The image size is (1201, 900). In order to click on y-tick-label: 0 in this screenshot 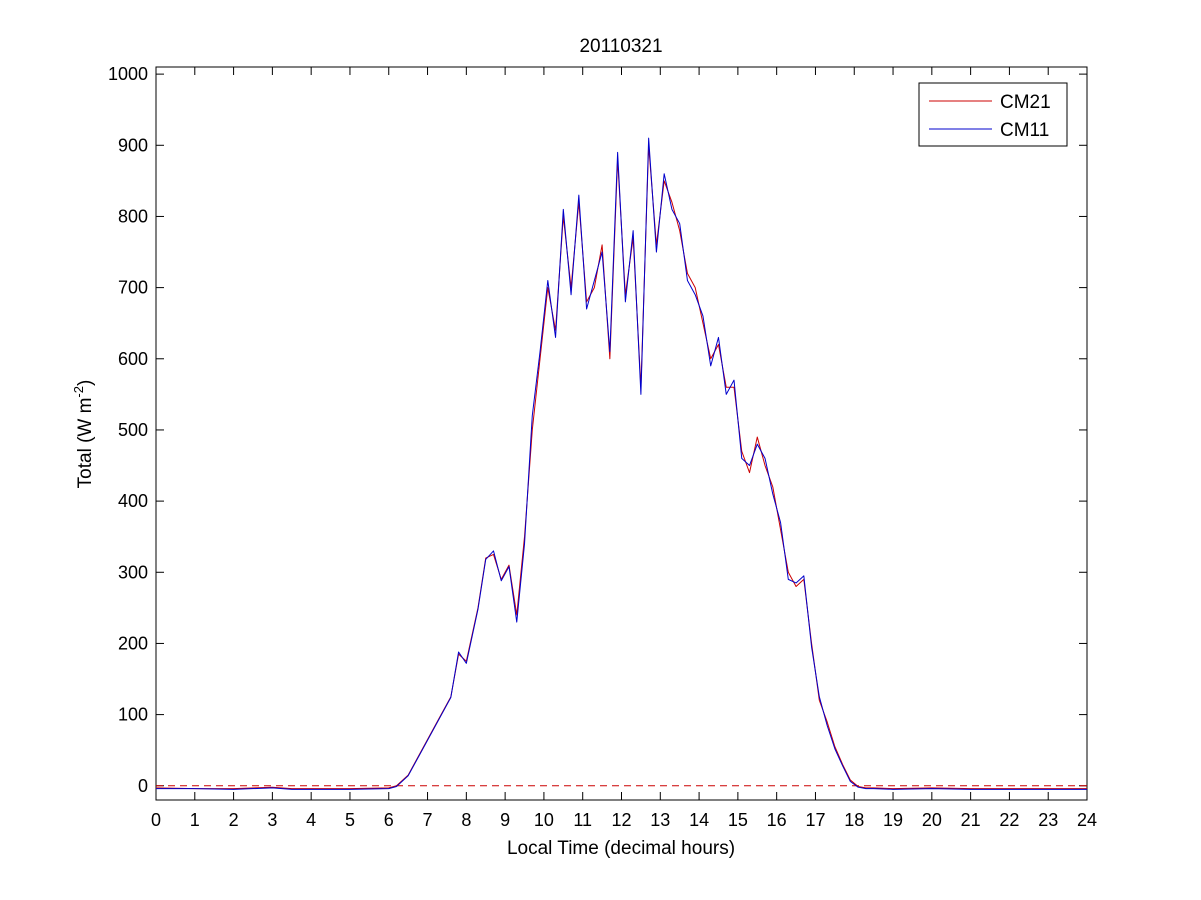, I will do `click(143, 786)`.